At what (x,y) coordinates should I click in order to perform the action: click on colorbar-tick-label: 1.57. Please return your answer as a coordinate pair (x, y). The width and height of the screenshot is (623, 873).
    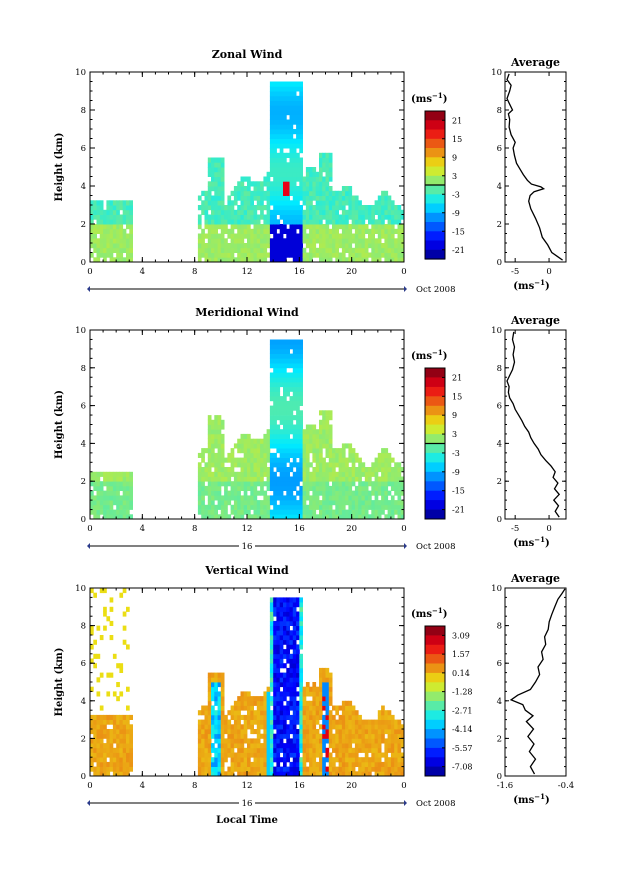
    Looking at the image, I should click on (461, 654).